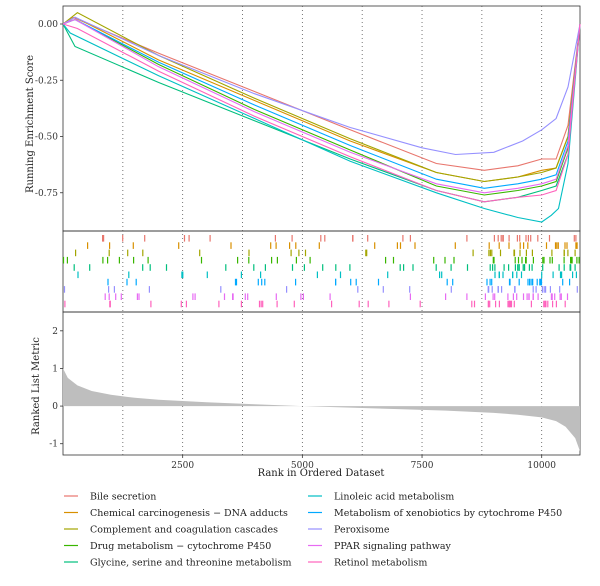 The height and width of the screenshot is (586, 600). Describe the element at coordinates (55, 369) in the screenshot. I see `metric-ytick-label: 1` at that location.